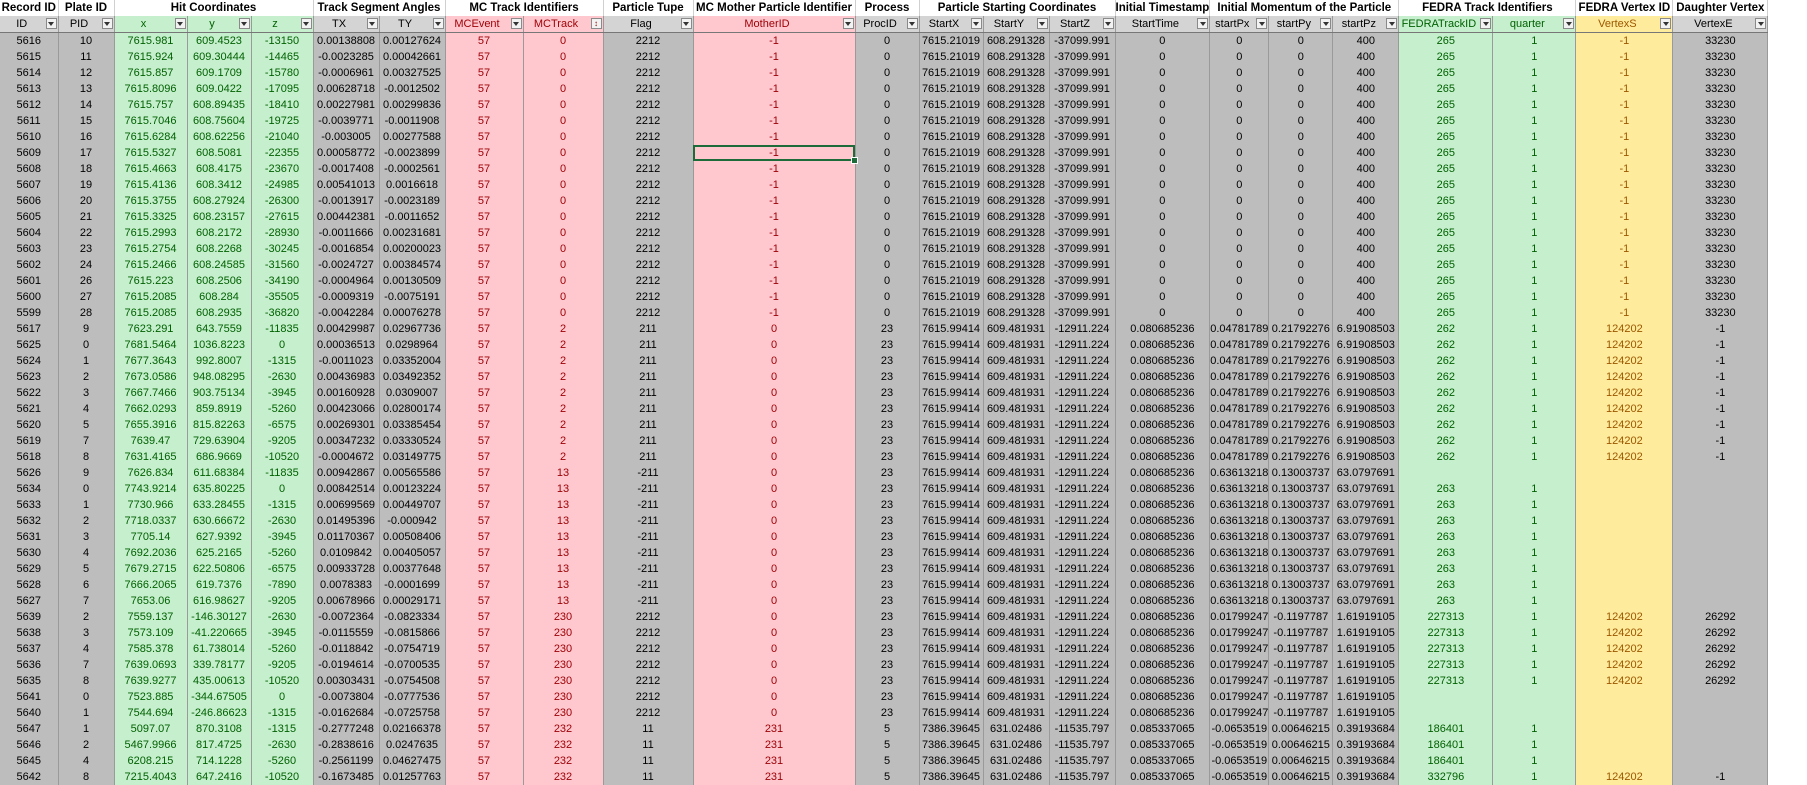 The width and height of the screenshot is (1807, 785). I want to click on column-header: StartZ, so click(1082, 24).